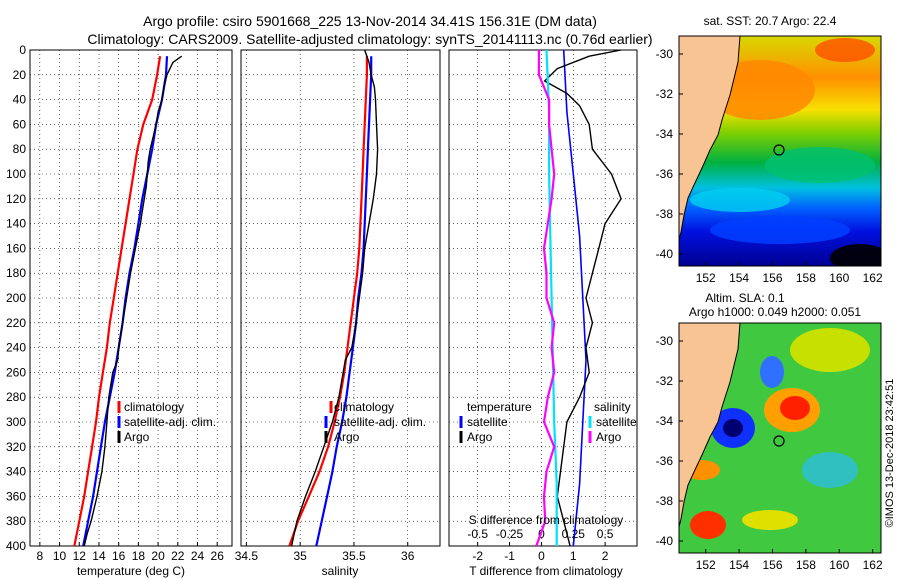  I want to click on sla-yellow-patch, so click(830, 350).